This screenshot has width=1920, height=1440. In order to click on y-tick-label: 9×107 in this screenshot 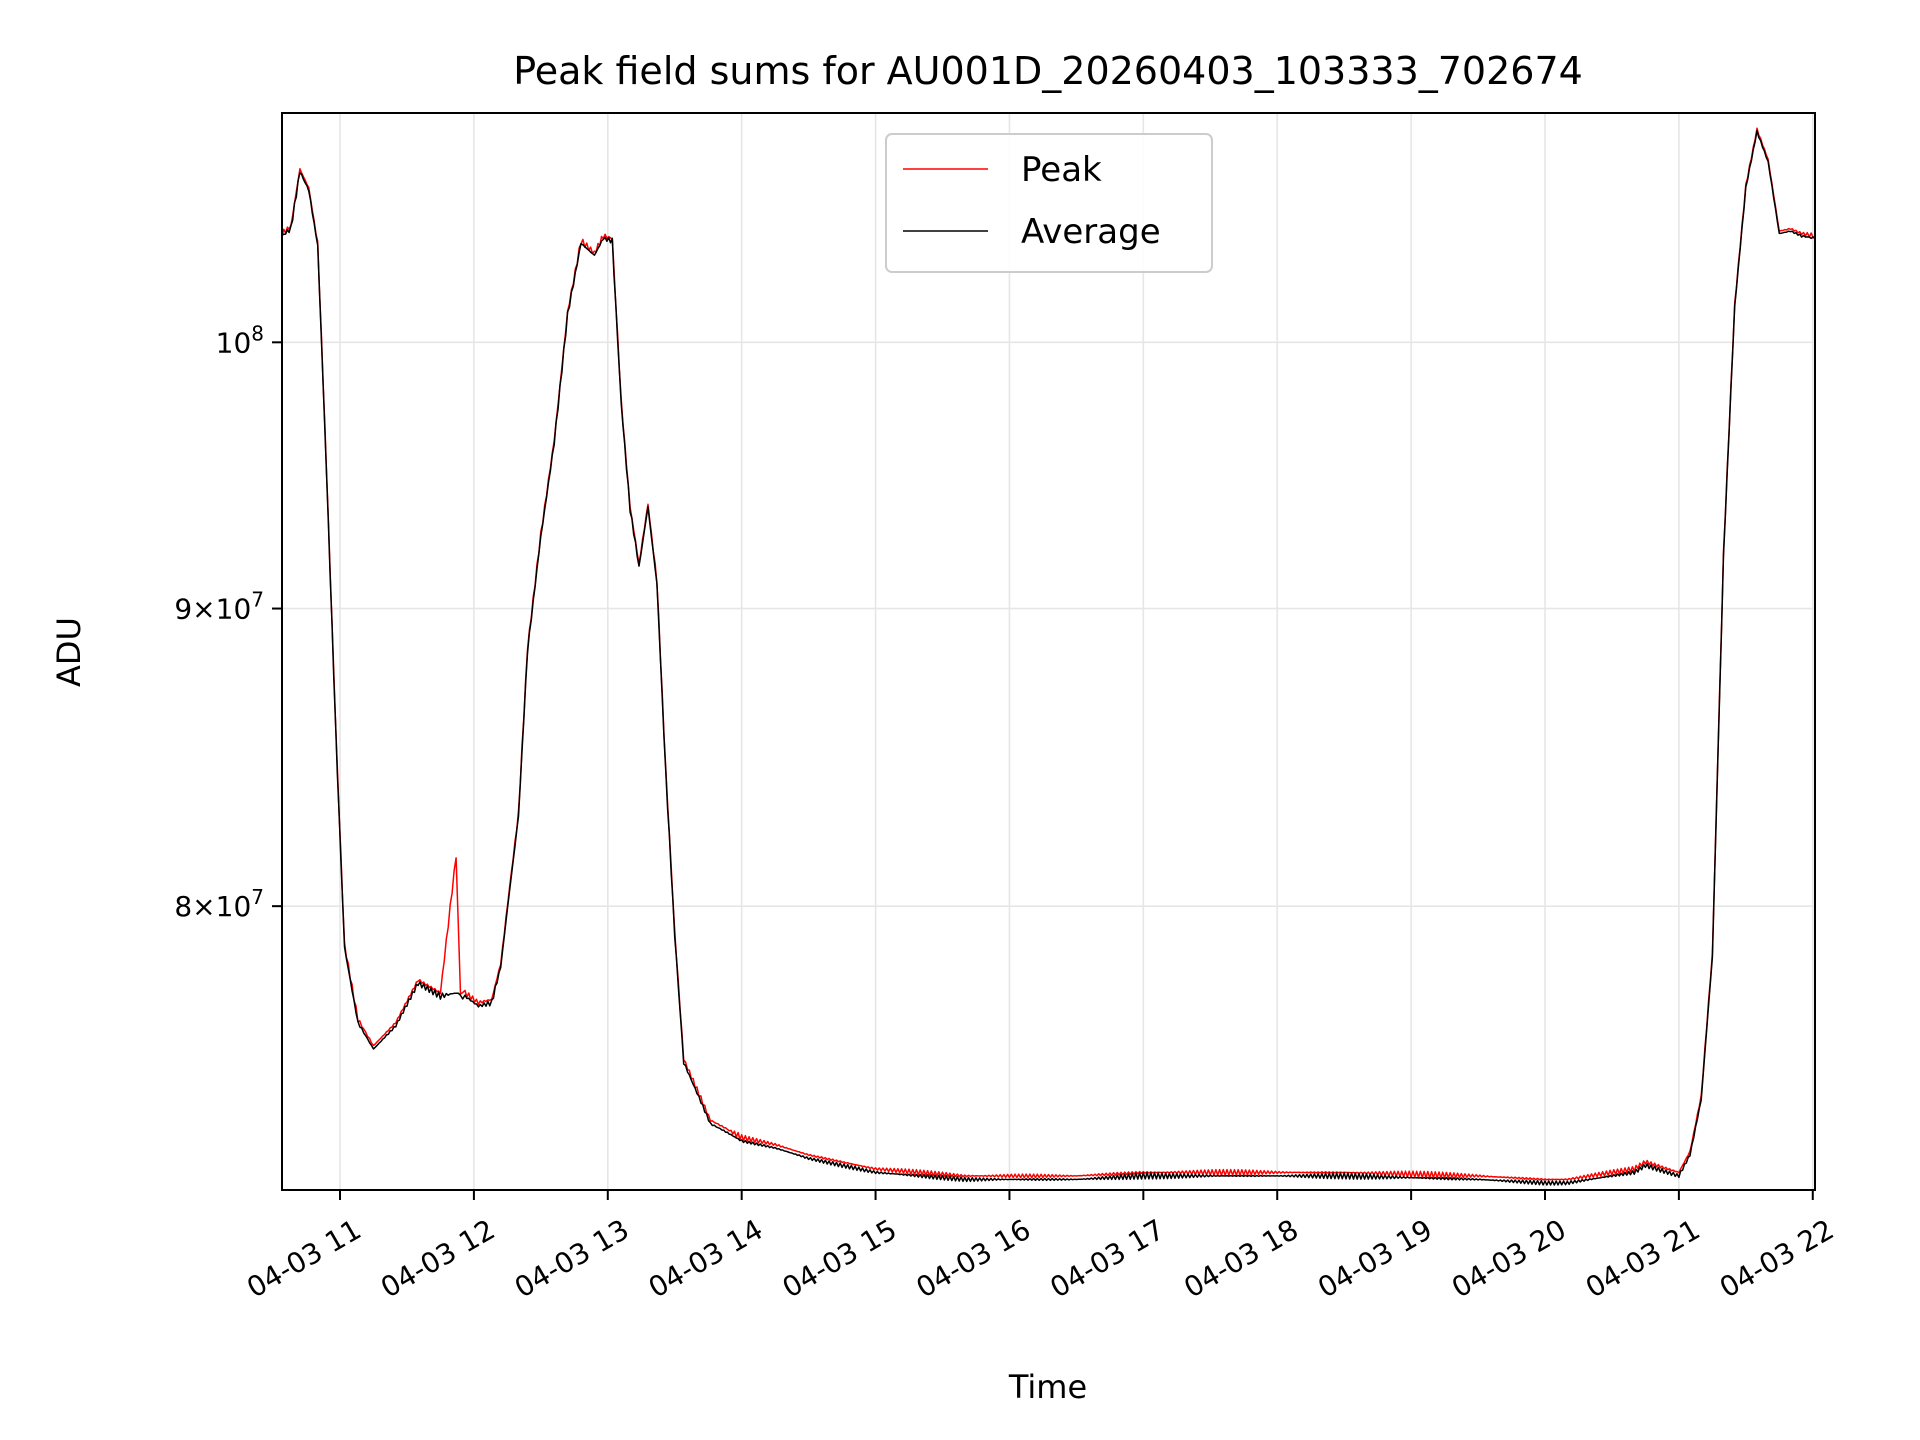, I will do `click(219, 607)`.